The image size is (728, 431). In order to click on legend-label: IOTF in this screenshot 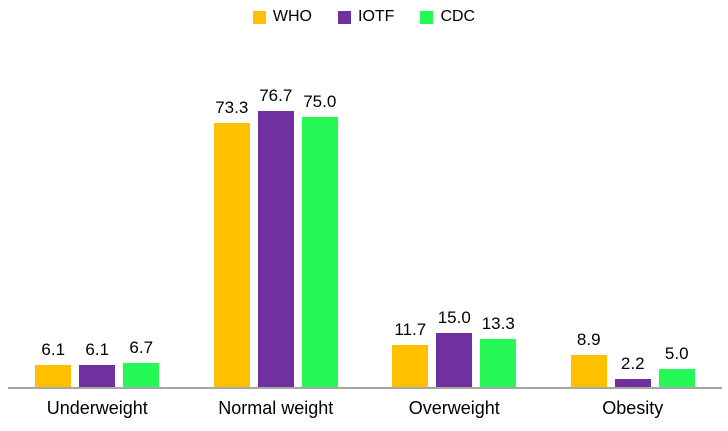, I will do `click(376, 16)`.